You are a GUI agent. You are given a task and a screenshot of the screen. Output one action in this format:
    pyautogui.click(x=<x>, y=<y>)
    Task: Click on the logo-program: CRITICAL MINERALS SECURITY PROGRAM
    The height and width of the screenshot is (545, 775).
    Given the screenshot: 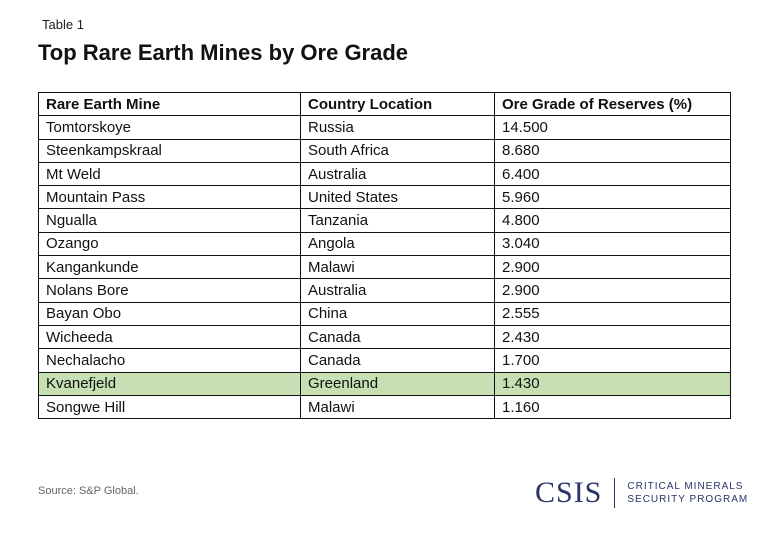 What is the action you would take?
    pyautogui.click(x=687, y=493)
    